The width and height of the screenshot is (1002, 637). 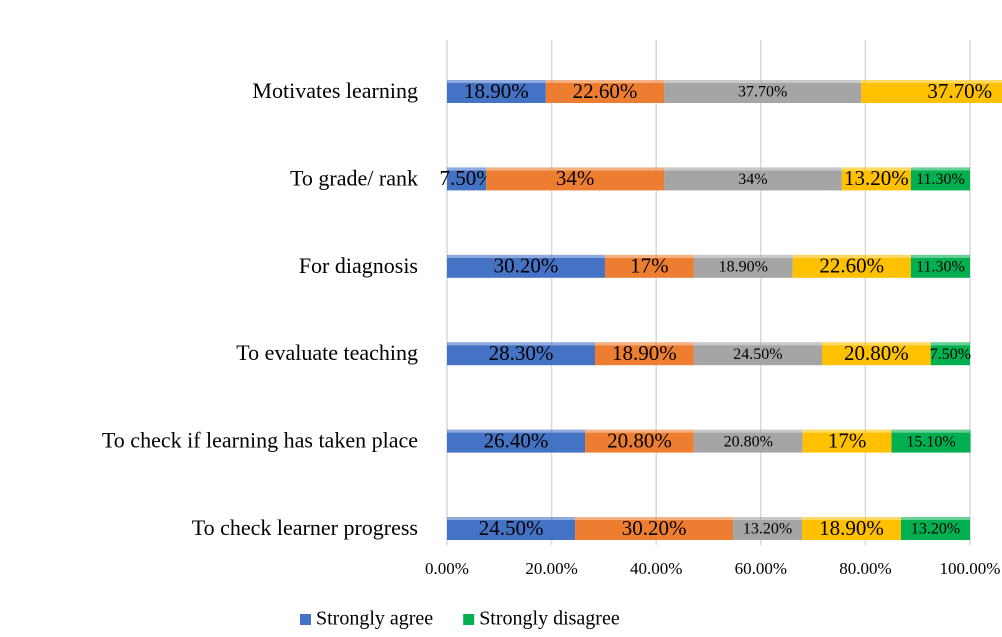 I want to click on data-label: 26.40%, so click(x=516, y=440).